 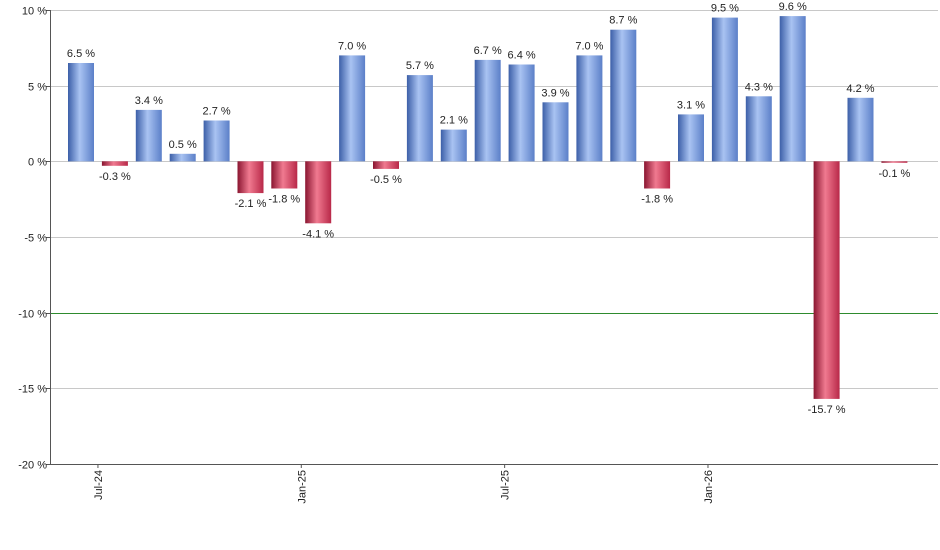 I want to click on x-tick-label: Jan-26, so click(x=709, y=487).